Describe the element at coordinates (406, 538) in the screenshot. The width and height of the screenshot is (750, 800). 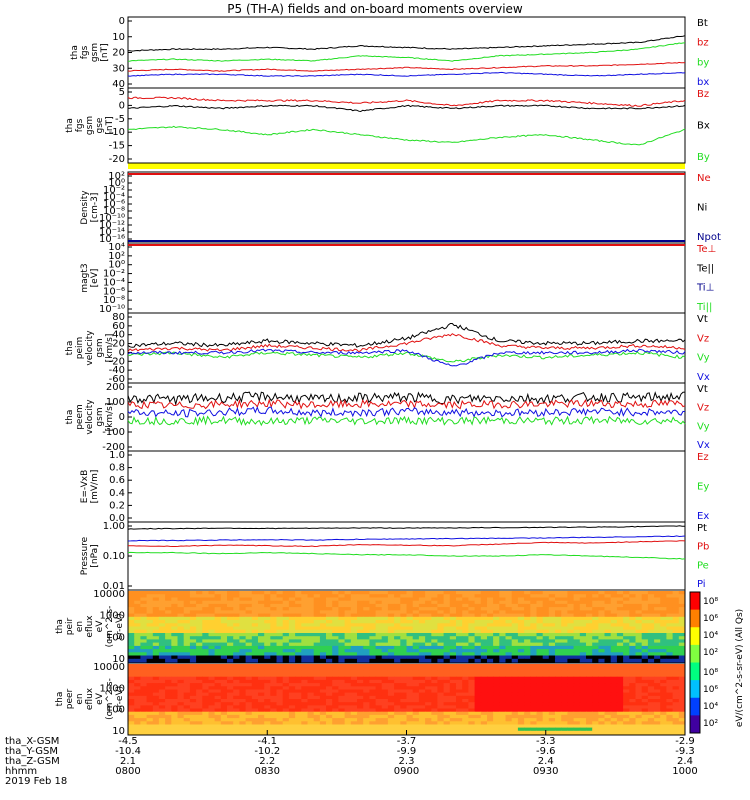
I see `series-Pi` at that location.